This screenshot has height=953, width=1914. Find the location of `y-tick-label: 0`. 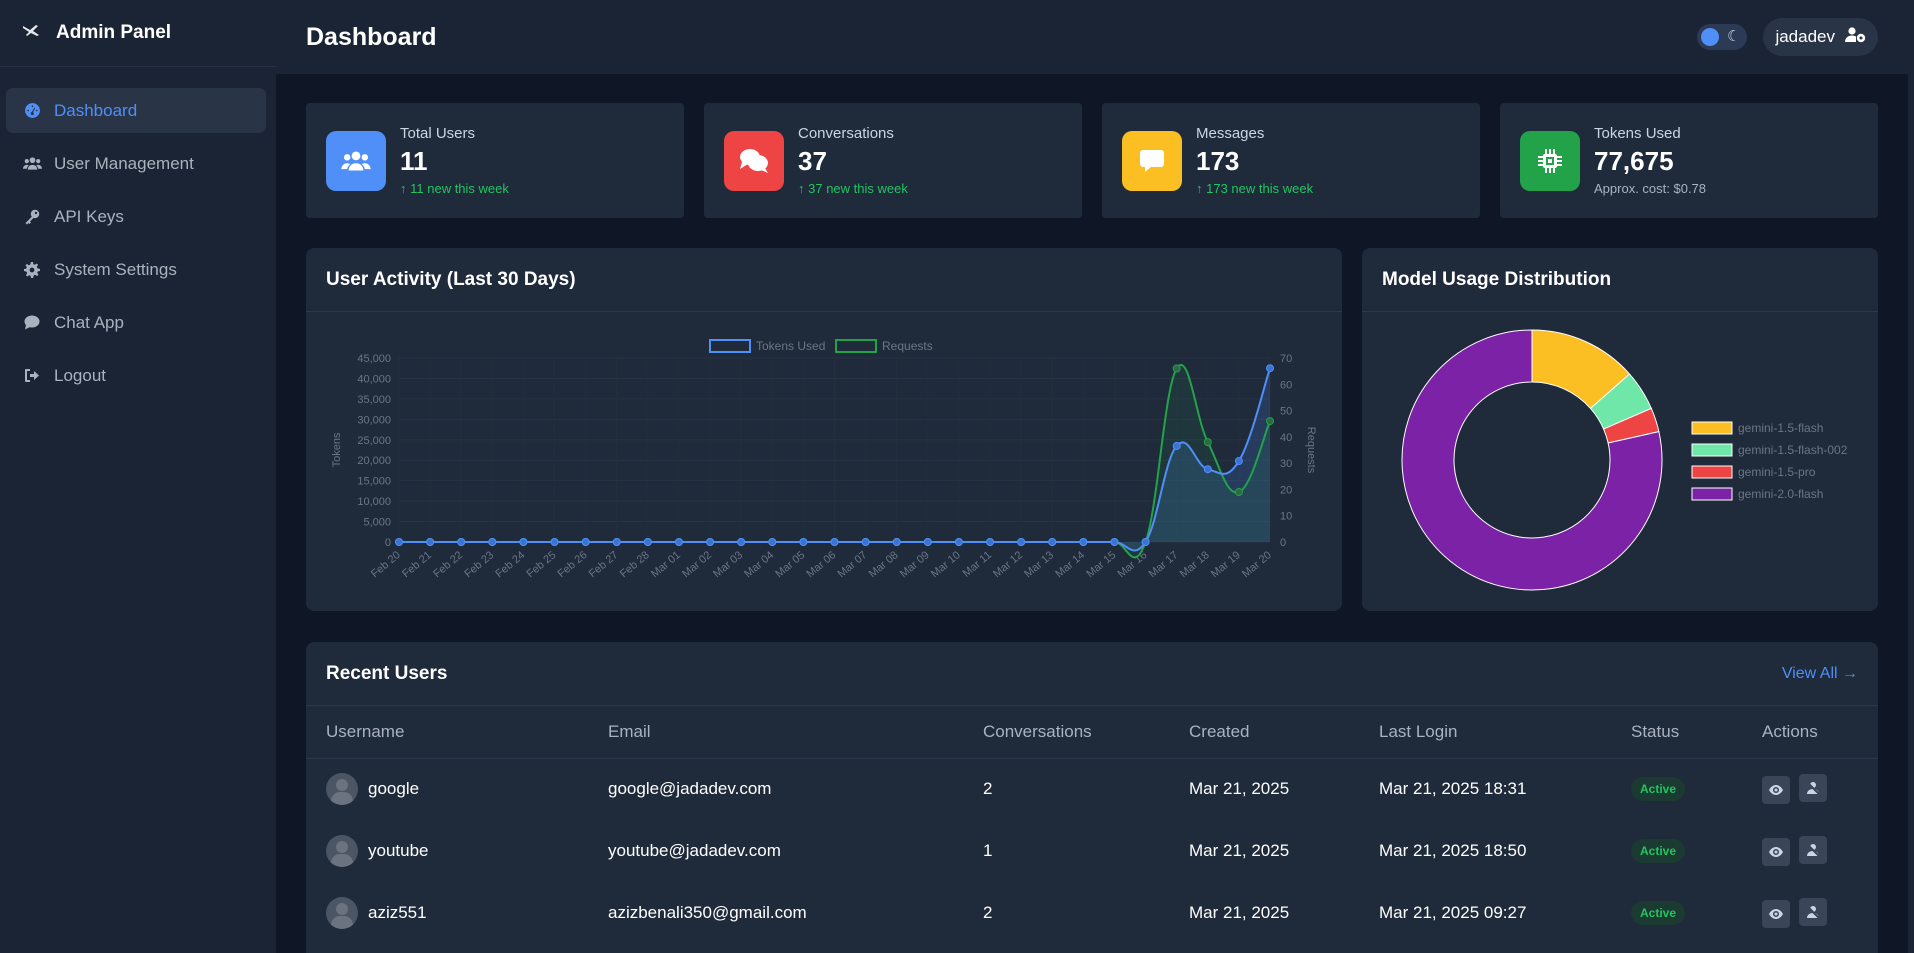

y-tick-label: 0 is located at coordinates (388, 543).